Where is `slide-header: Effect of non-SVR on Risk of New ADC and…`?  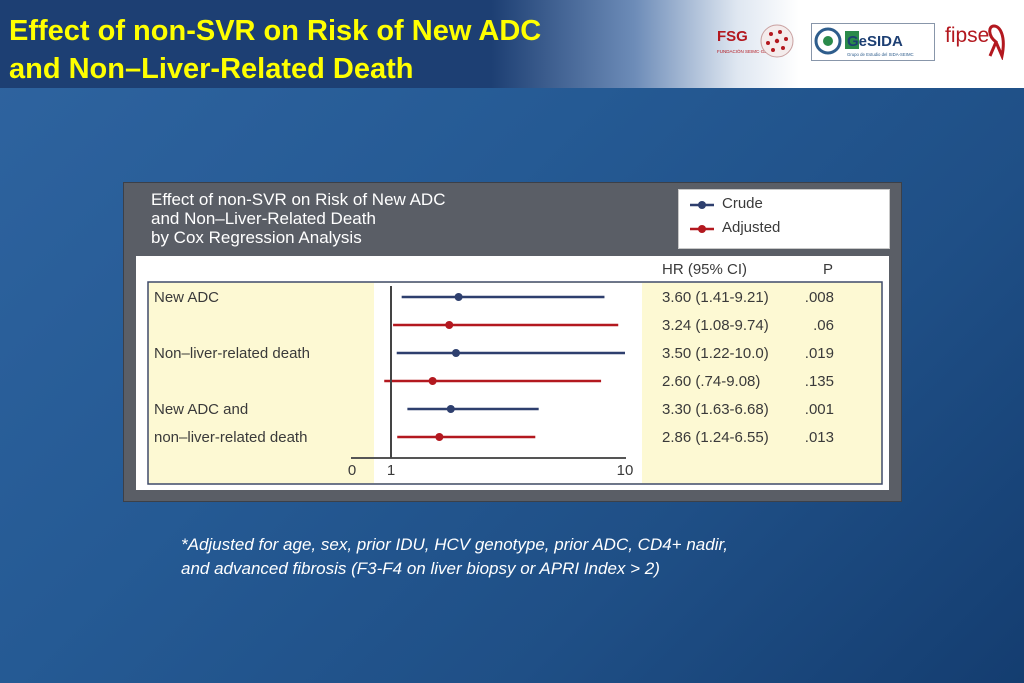
slide-header: Effect of non-SVR on Risk of New ADC and… is located at coordinates (512, 44).